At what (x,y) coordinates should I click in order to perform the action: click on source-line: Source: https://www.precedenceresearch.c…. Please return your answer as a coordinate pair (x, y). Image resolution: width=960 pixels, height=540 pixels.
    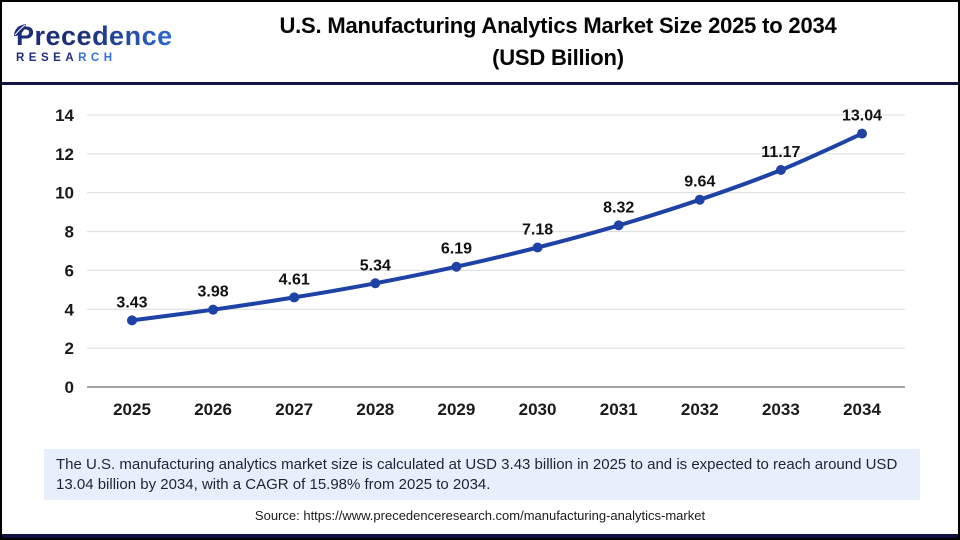
    Looking at the image, I should click on (480, 515).